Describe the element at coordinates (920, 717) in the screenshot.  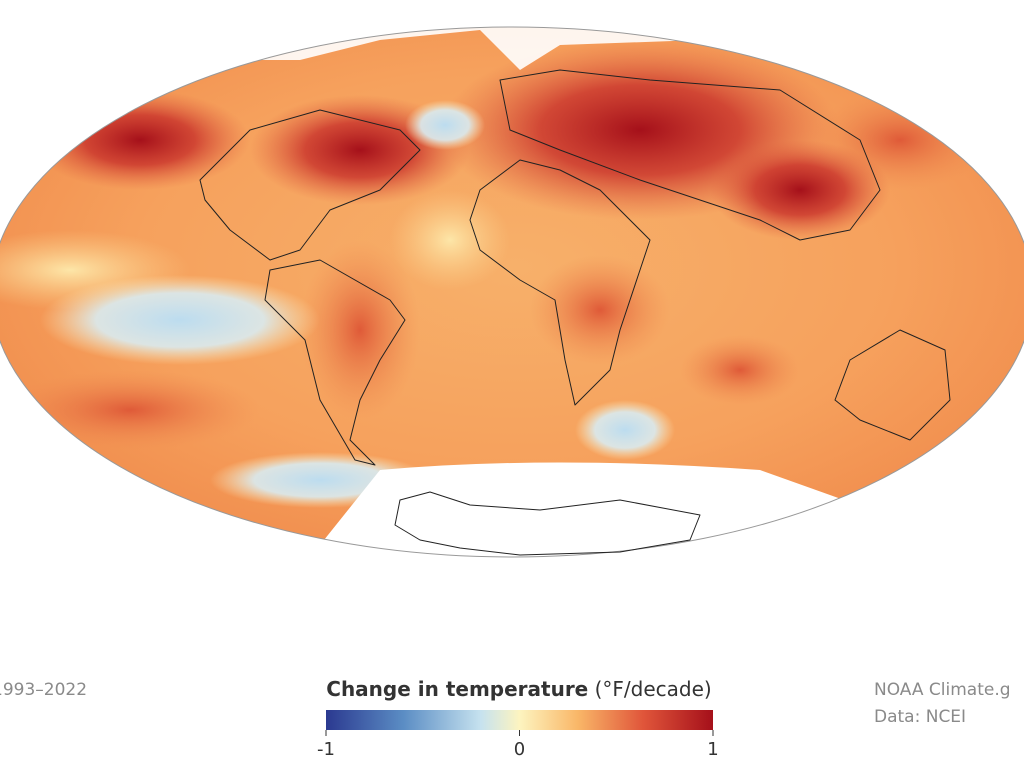
I see `source: Data: NCEI` at that location.